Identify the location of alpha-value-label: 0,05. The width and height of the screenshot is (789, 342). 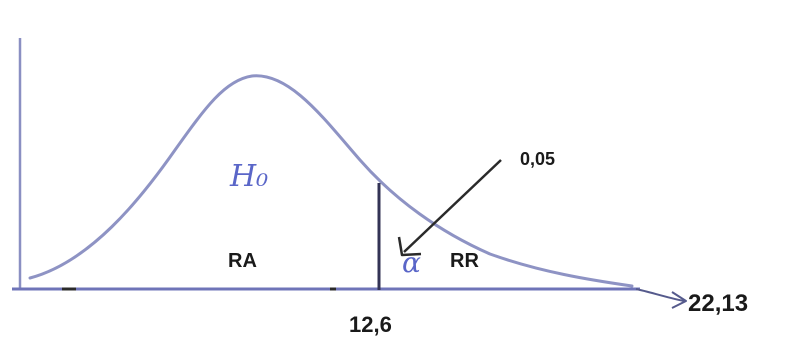
(537, 159).